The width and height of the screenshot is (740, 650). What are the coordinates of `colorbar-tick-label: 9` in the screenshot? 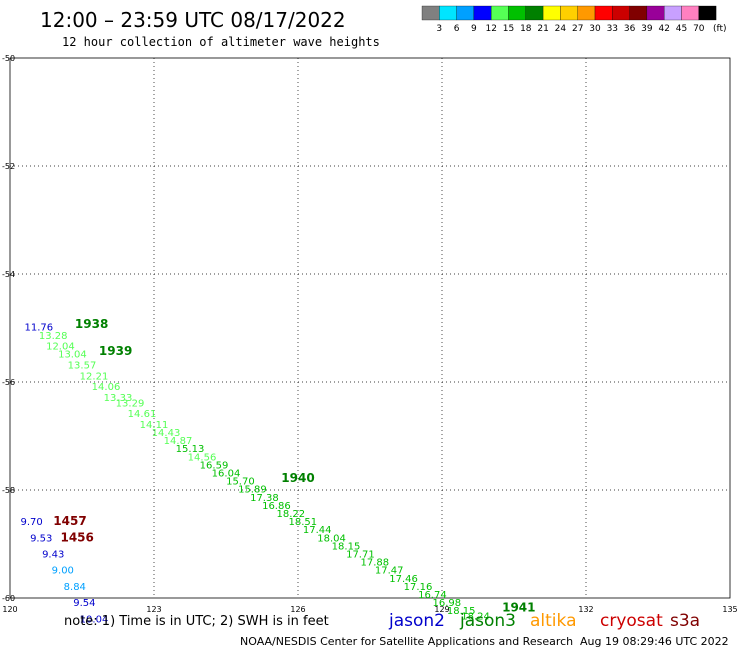 It's located at (474, 29).